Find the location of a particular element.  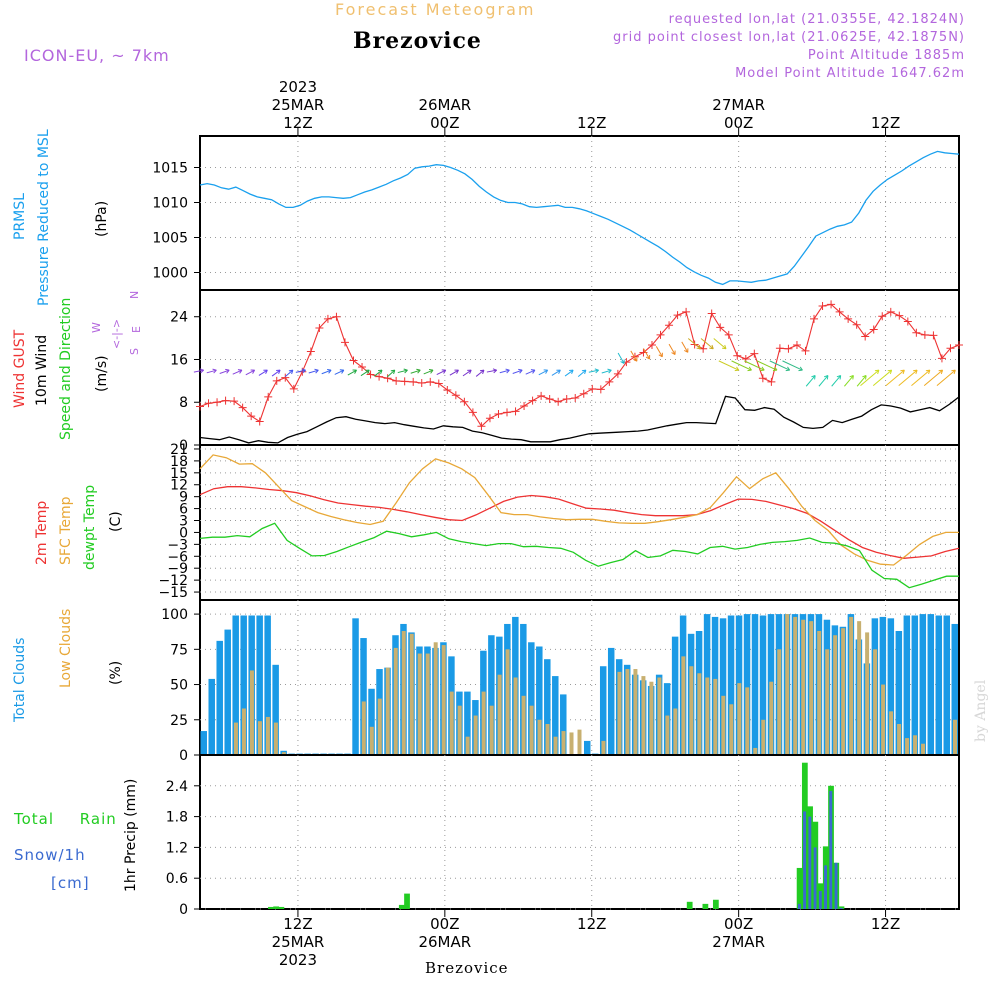

ytick-label: 8 is located at coordinates (183, 403).